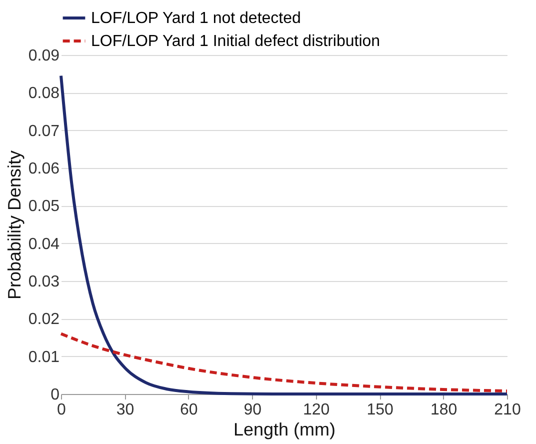 Image resolution: width=536 pixels, height=444 pixels. Describe the element at coordinates (125, 410) in the screenshot. I see `x-tick-label: 30` at that location.